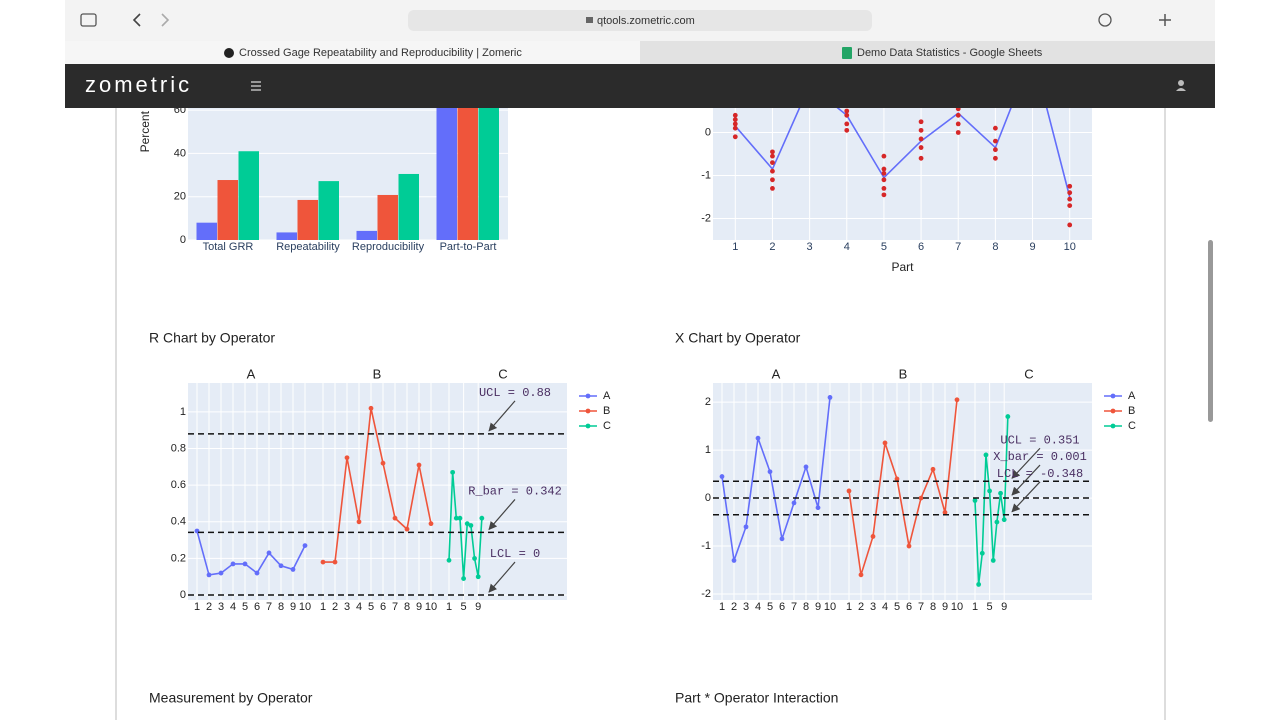  I want to click on tab, so click(927, 52).